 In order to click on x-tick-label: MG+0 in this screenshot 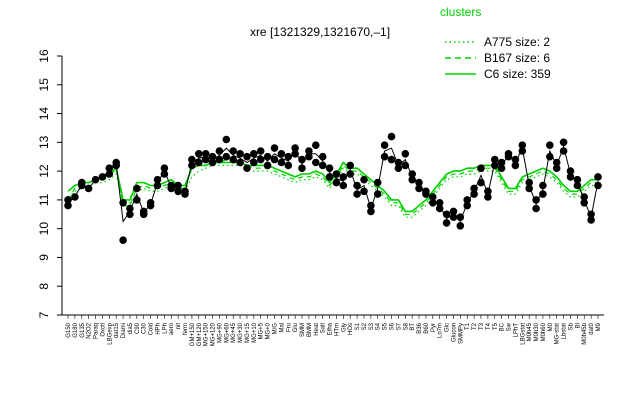, I will do `click(269, 330)`.